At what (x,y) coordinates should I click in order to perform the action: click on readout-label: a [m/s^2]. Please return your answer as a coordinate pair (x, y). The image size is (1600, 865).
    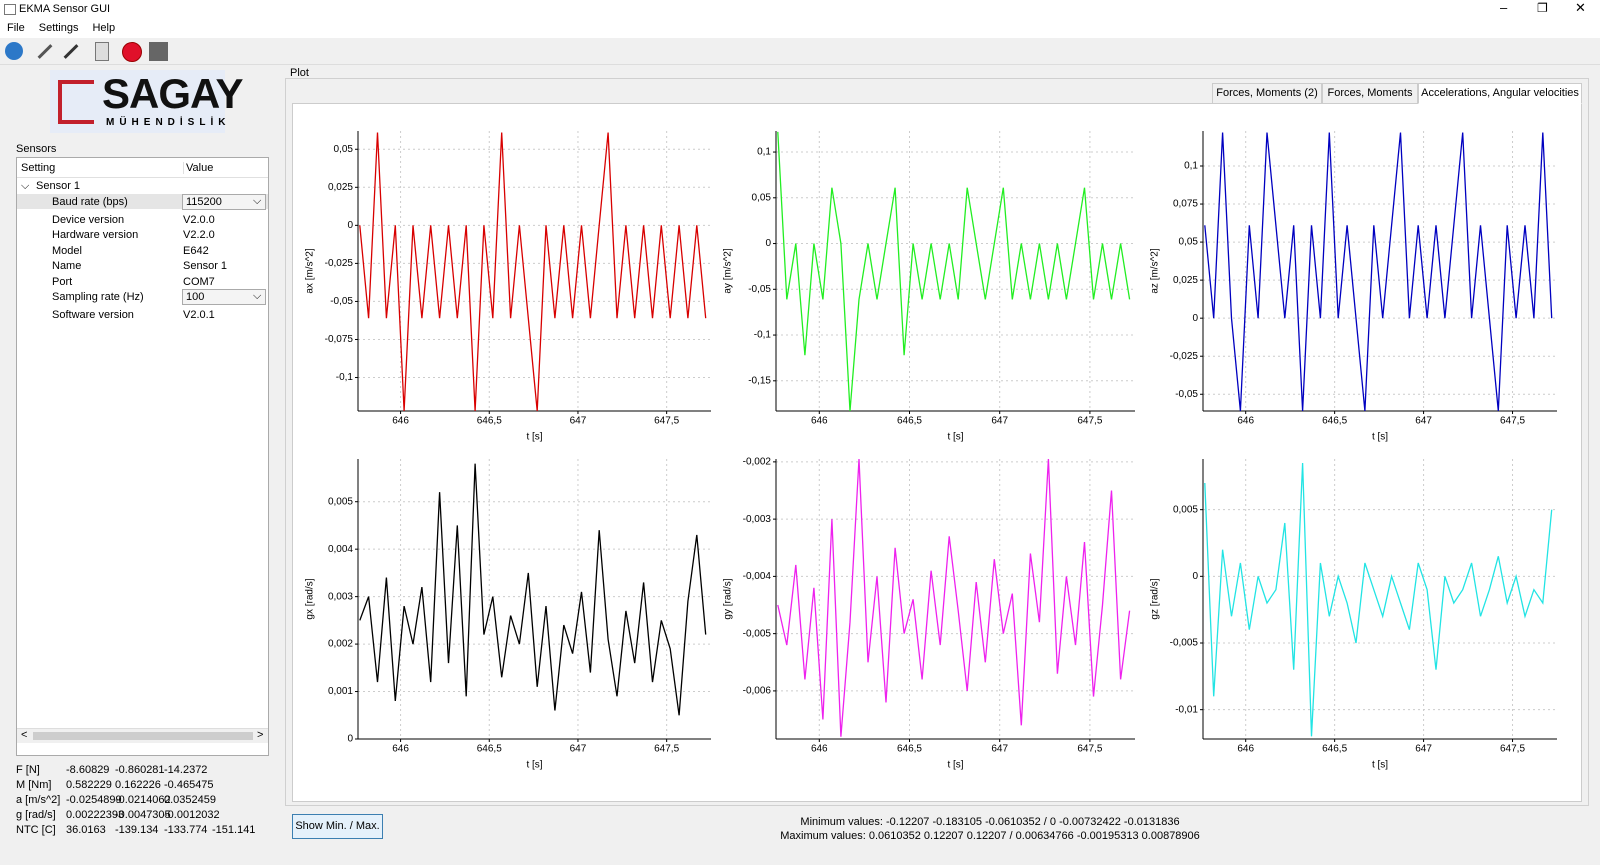
    Looking at the image, I should click on (38, 800).